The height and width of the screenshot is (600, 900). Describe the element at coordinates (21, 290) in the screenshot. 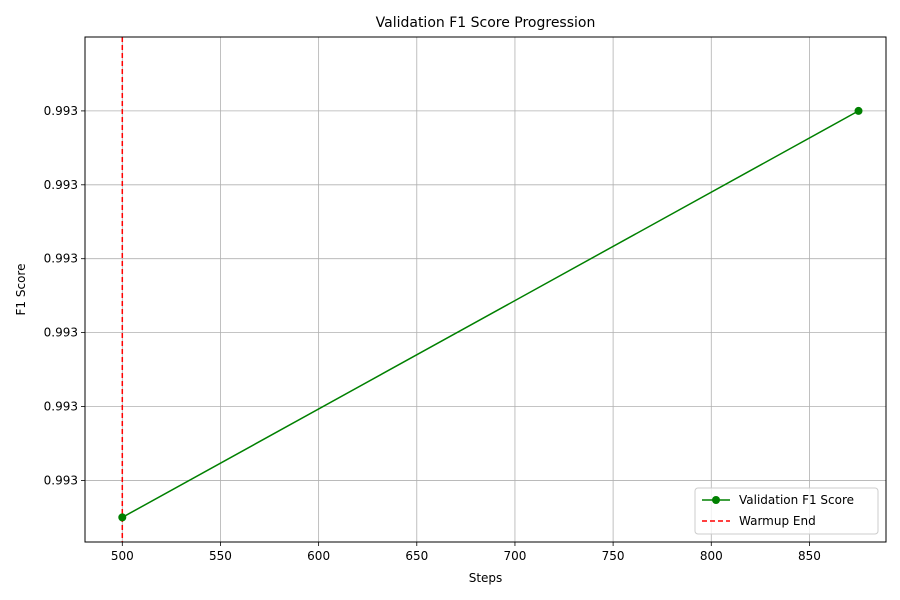

I see `y-axis-title: F1 Score` at that location.